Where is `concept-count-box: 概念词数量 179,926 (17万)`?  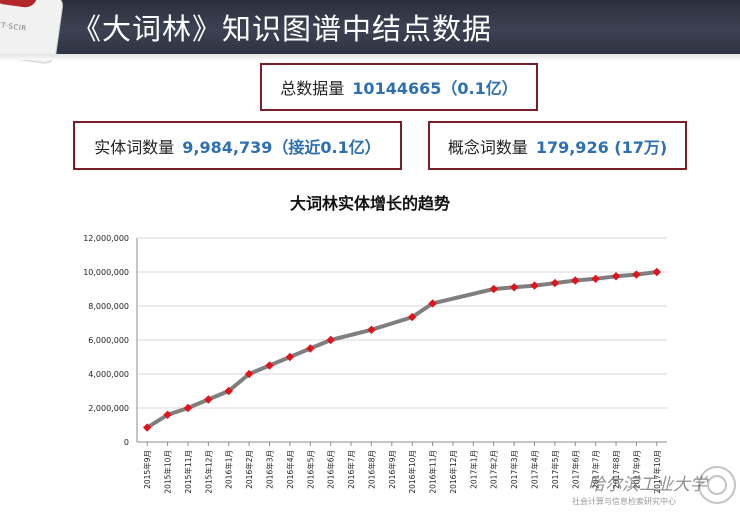
concept-count-box: 概念词数量 179,926 (17万) is located at coordinates (557, 145).